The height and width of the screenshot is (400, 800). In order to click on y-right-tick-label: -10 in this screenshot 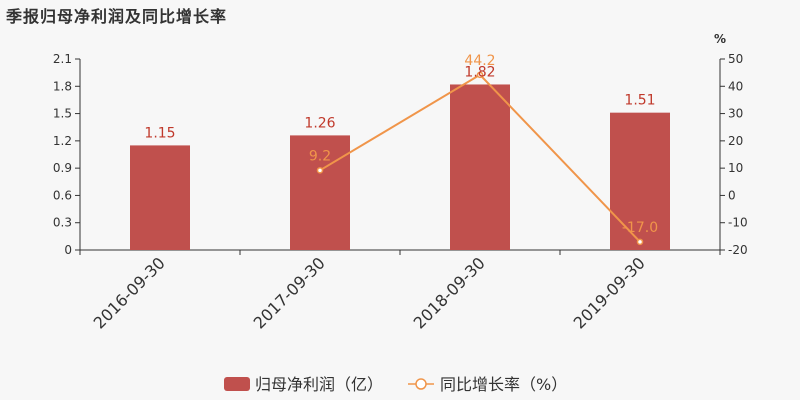, I will do `click(738, 223)`.